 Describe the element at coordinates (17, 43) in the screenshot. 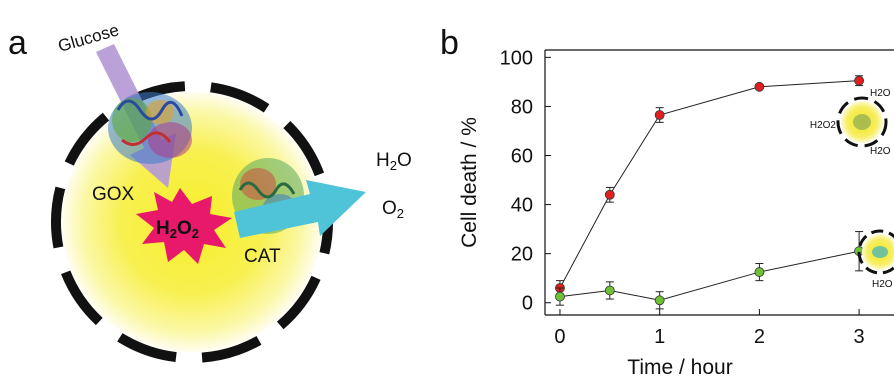

I see `panel-a-label: a` at that location.